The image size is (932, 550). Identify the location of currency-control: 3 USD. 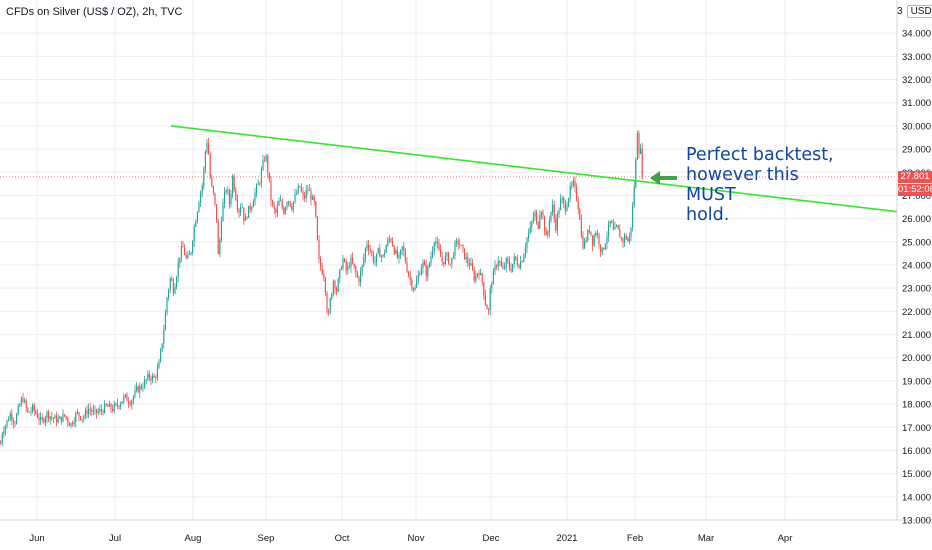
(914, 11).